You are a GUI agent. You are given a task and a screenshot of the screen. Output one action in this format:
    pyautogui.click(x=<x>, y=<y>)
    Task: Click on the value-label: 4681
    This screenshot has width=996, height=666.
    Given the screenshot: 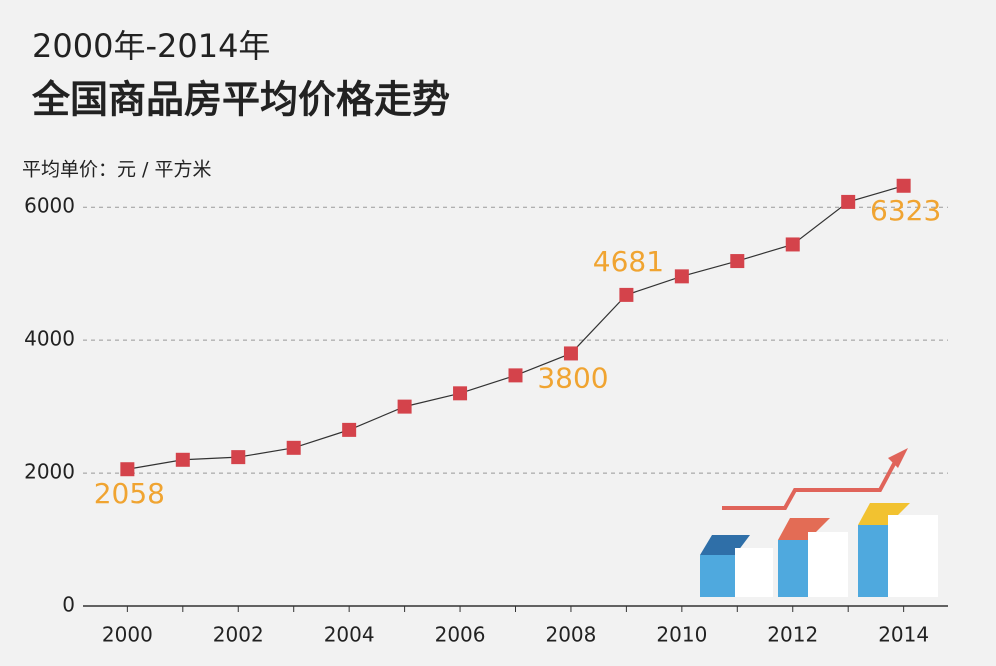 What is the action you would take?
    pyautogui.click(x=628, y=261)
    